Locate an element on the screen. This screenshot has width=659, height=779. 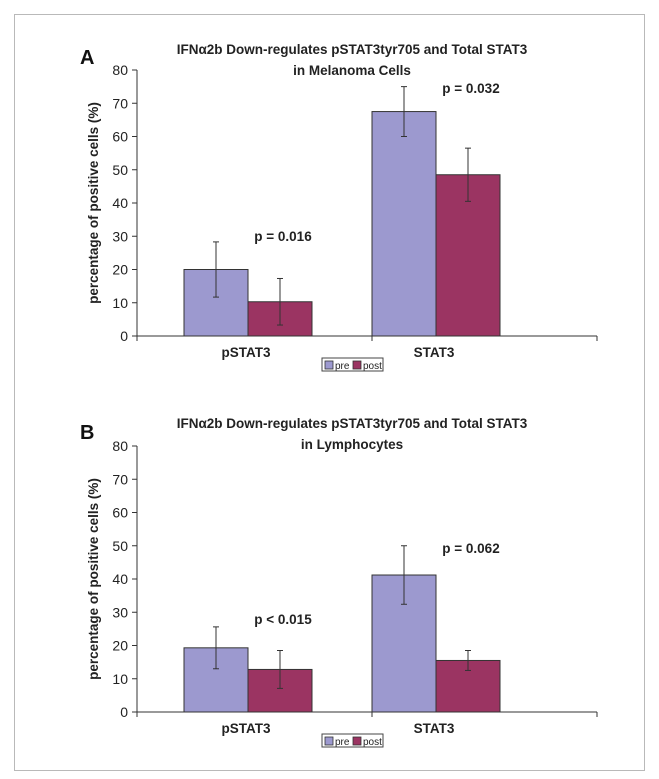
chart-subtitle: in Melanoma Cells is located at coordinates (352, 70).